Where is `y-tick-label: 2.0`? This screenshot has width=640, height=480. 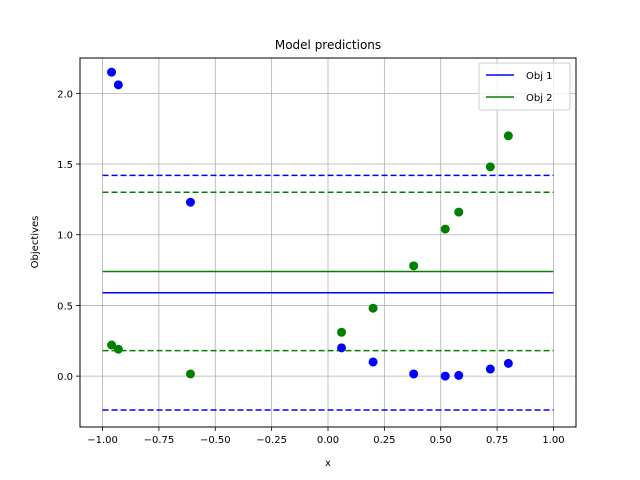
y-tick-label: 2.0 is located at coordinates (65, 94).